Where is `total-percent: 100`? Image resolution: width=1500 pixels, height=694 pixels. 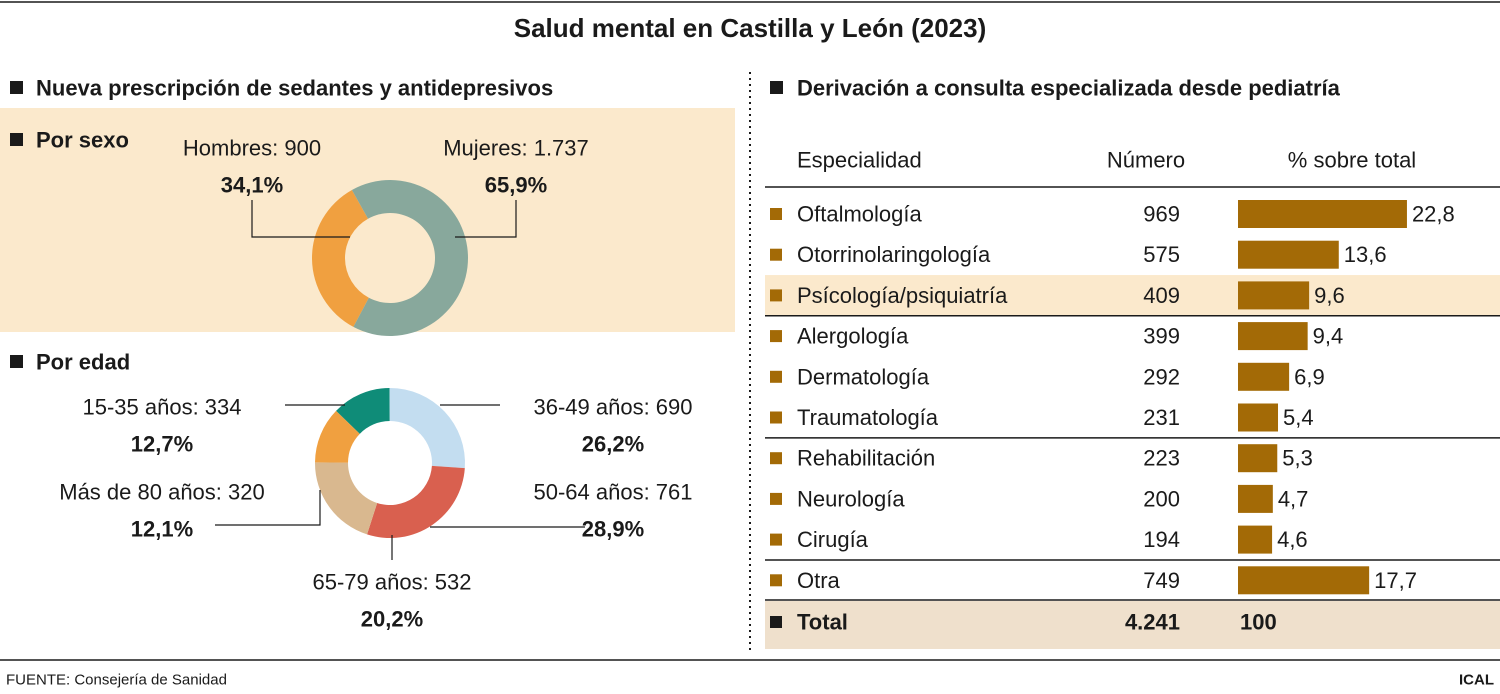 total-percent: 100 is located at coordinates (1258, 622).